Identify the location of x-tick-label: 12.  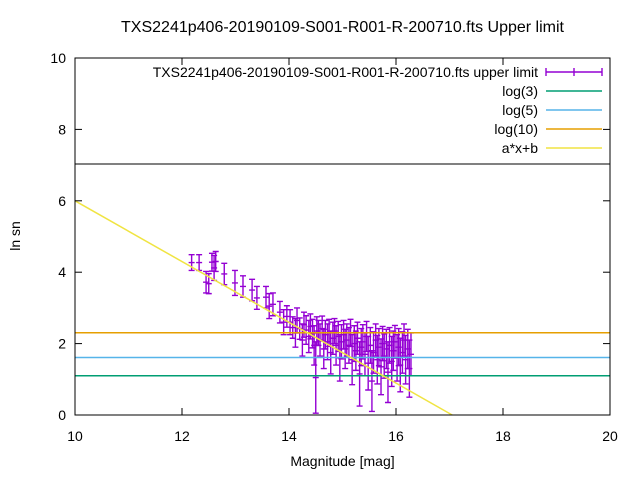
(182, 436).